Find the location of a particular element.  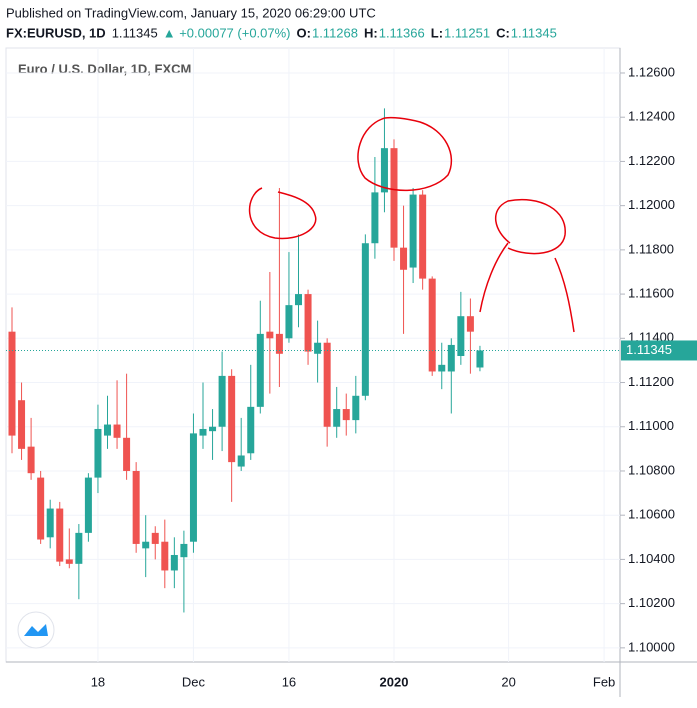

y-tick-label: 1.10400 is located at coordinates (651, 558).